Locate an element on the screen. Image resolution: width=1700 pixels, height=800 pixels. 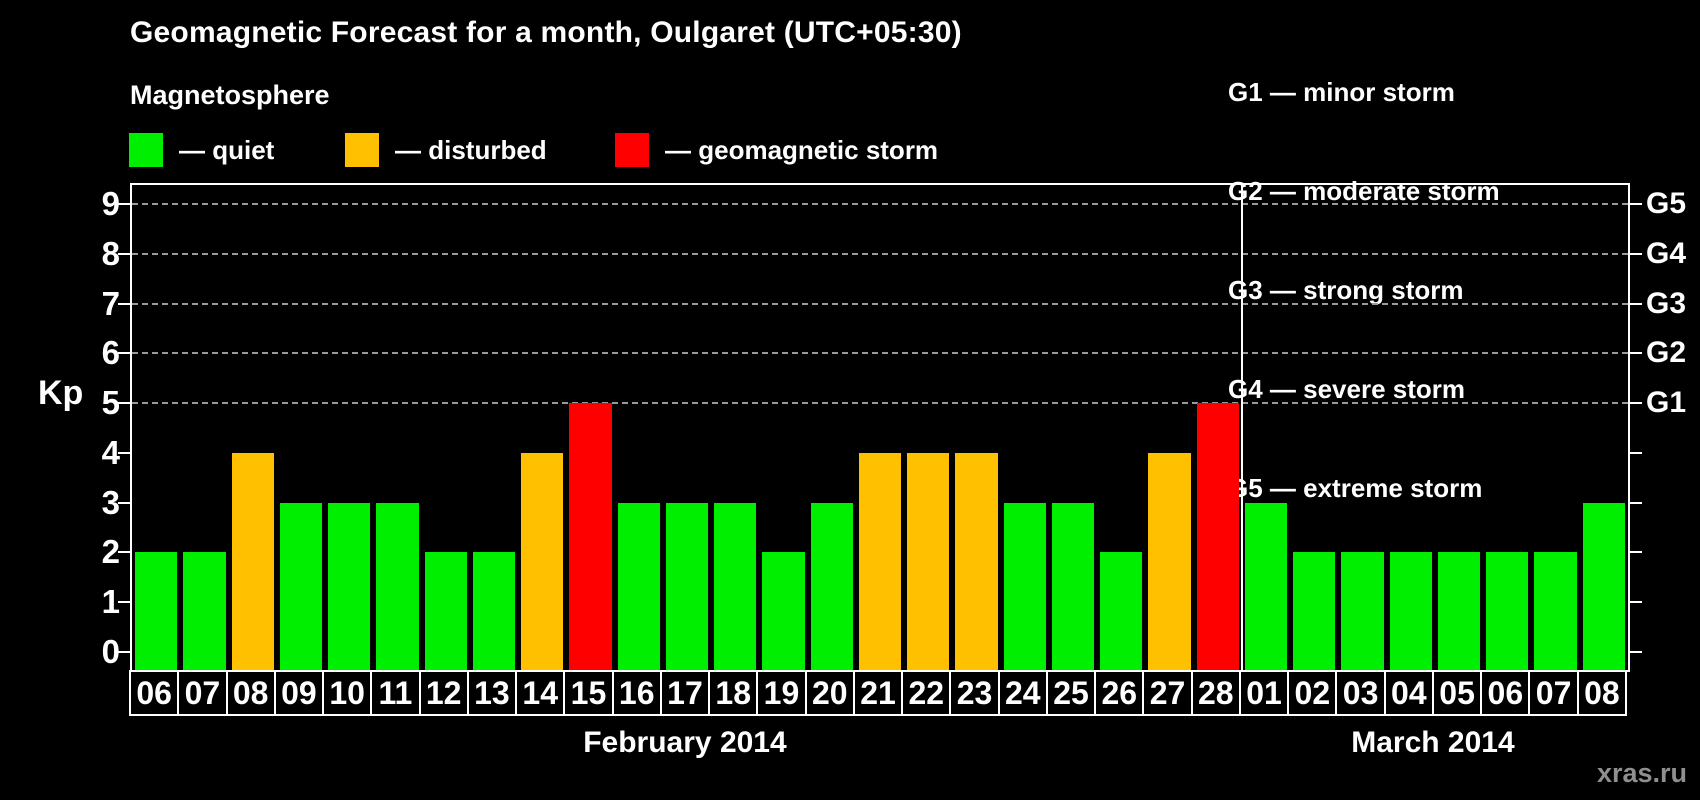
day-label: 27 is located at coordinates (1167, 693).